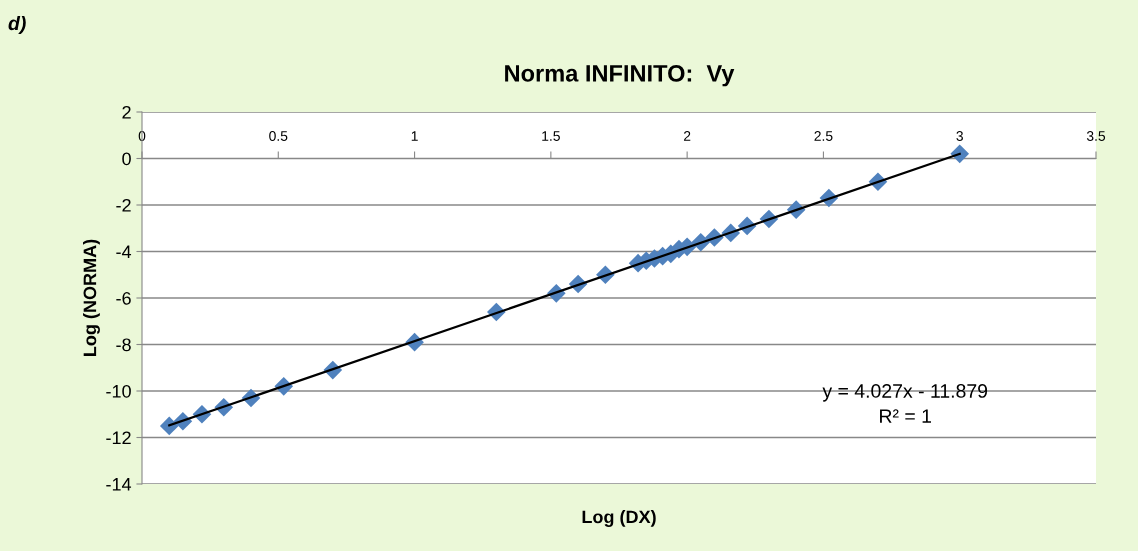  Describe the element at coordinates (551, 136) in the screenshot. I see `x-tick-label: 1.5` at that location.